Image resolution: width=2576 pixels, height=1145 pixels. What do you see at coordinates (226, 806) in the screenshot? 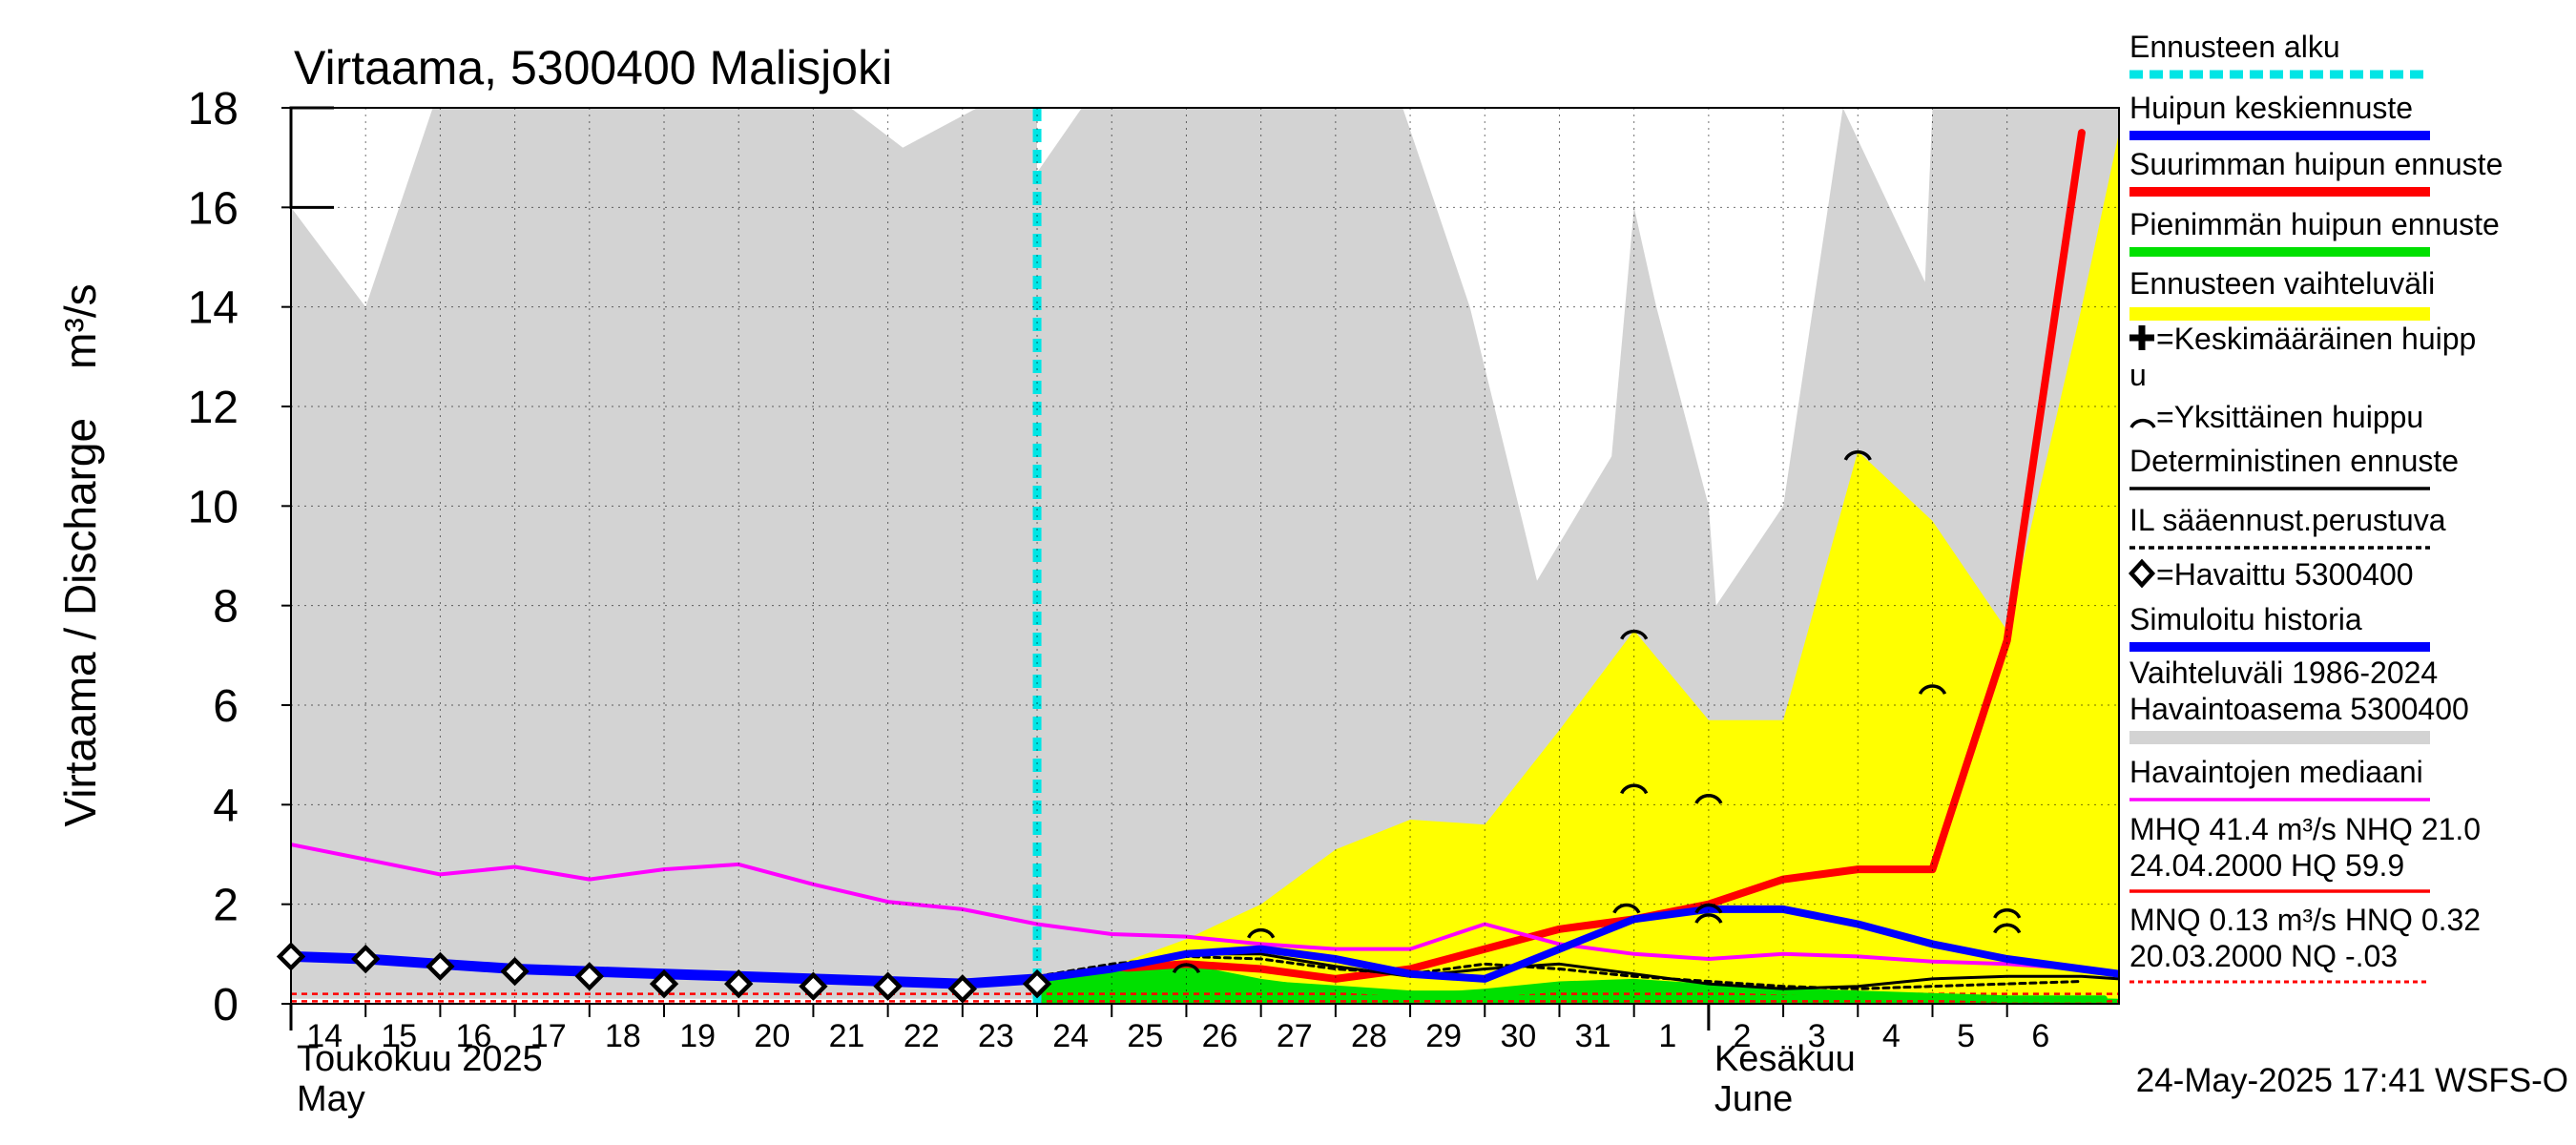
I see `y-tick-label: 4` at bounding box center [226, 806].